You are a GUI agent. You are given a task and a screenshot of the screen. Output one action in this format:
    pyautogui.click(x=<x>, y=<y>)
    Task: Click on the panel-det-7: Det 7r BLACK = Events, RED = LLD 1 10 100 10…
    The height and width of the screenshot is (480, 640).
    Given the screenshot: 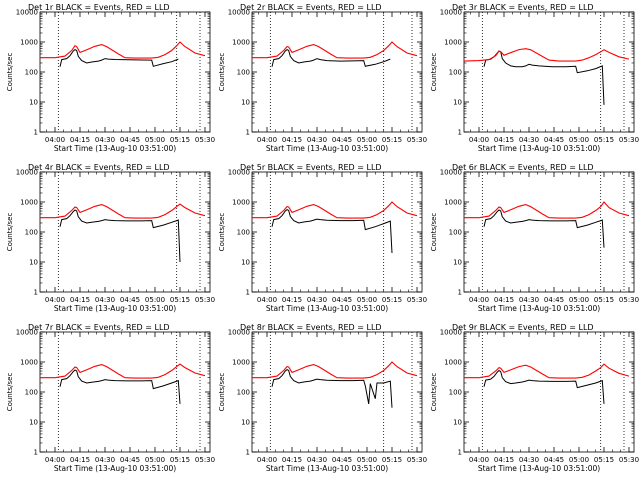 What is the action you would take?
    pyautogui.click(x=110, y=398)
    